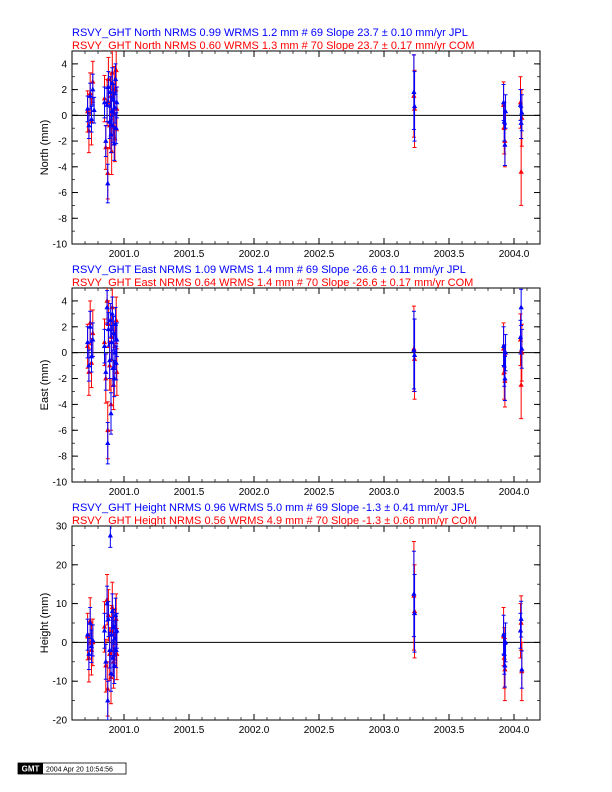 The image size is (612, 792). I want to click on east-y-tick-label: -2, so click(62, 379).